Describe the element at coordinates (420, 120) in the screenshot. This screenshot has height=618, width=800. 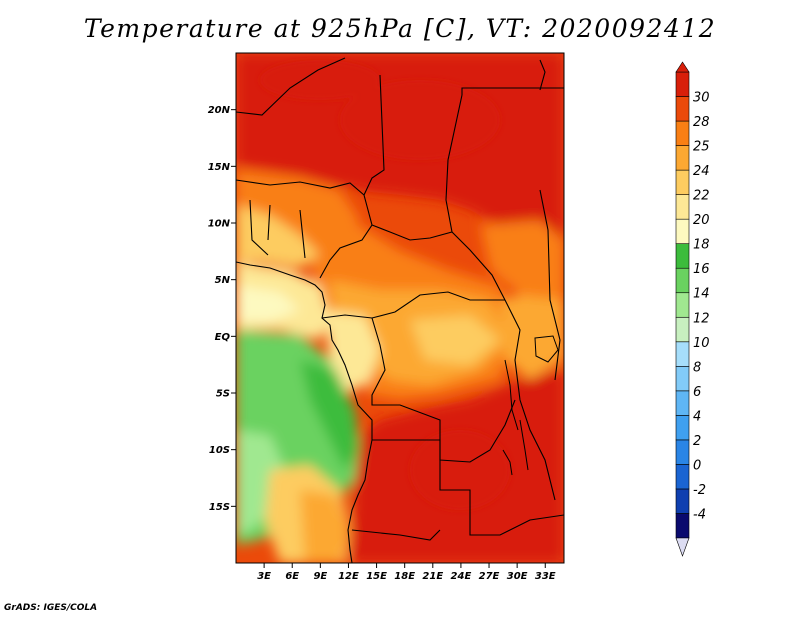
I see `field-hot-spot-b` at that location.